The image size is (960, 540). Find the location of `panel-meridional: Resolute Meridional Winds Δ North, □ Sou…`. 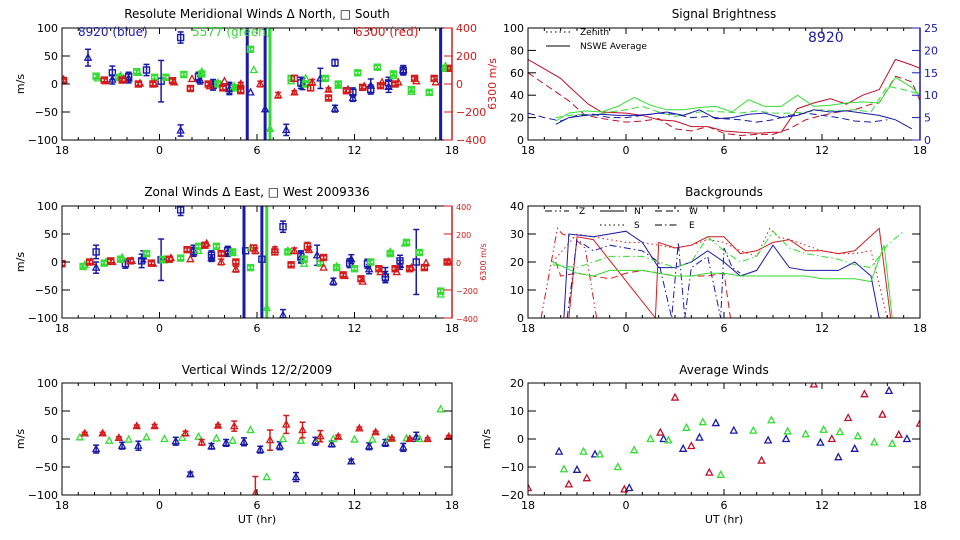

panel-meridional: Resolute Meridional Winds Δ North, □ Sou… is located at coordinates (256, 82).